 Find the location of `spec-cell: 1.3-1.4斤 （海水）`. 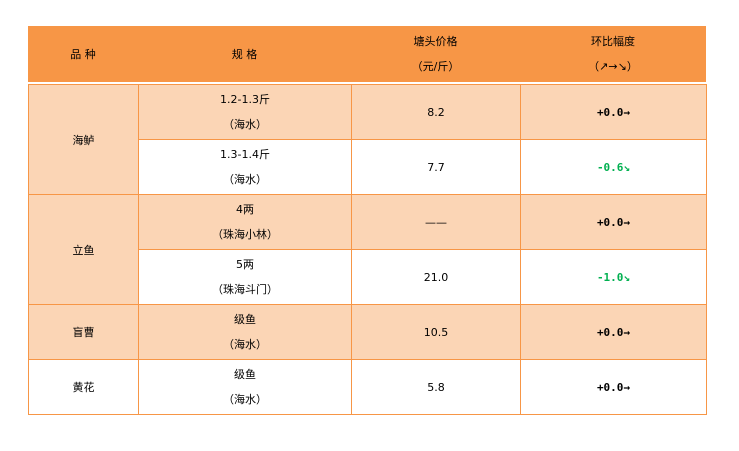

spec-cell: 1.3-1.4斤 （海水） is located at coordinates (245, 167).